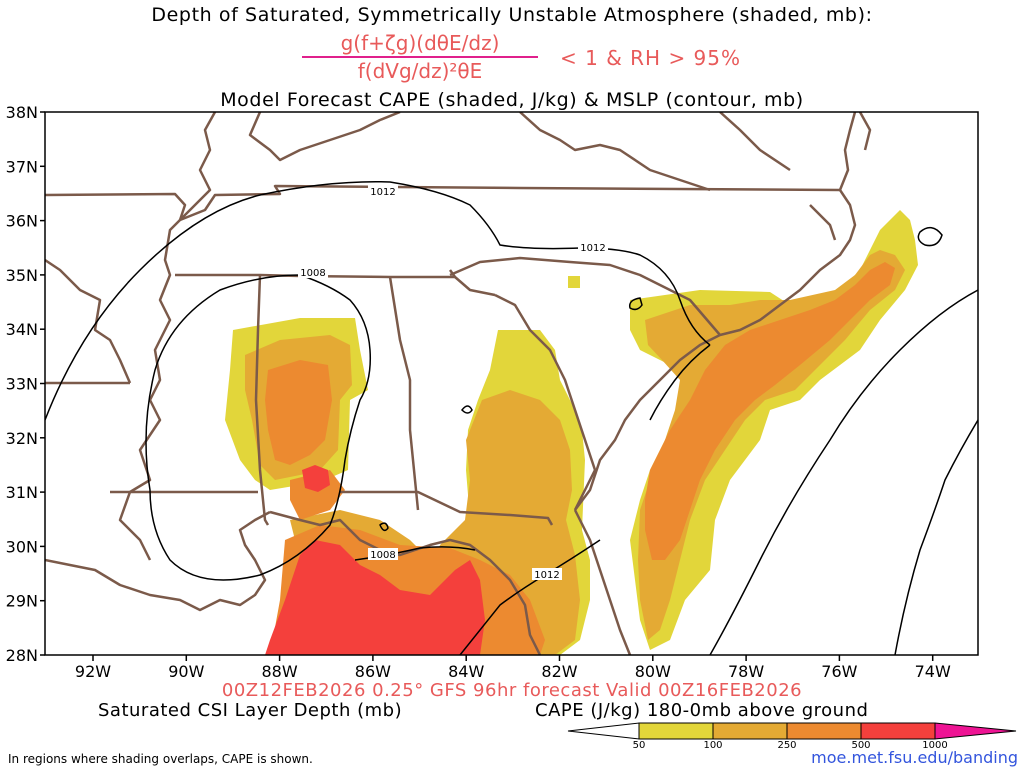 This screenshot has height=768, width=1024. What do you see at coordinates (934, 745) in the screenshot?
I see `colorbar-label: 1000` at bounding box center [934, 745].